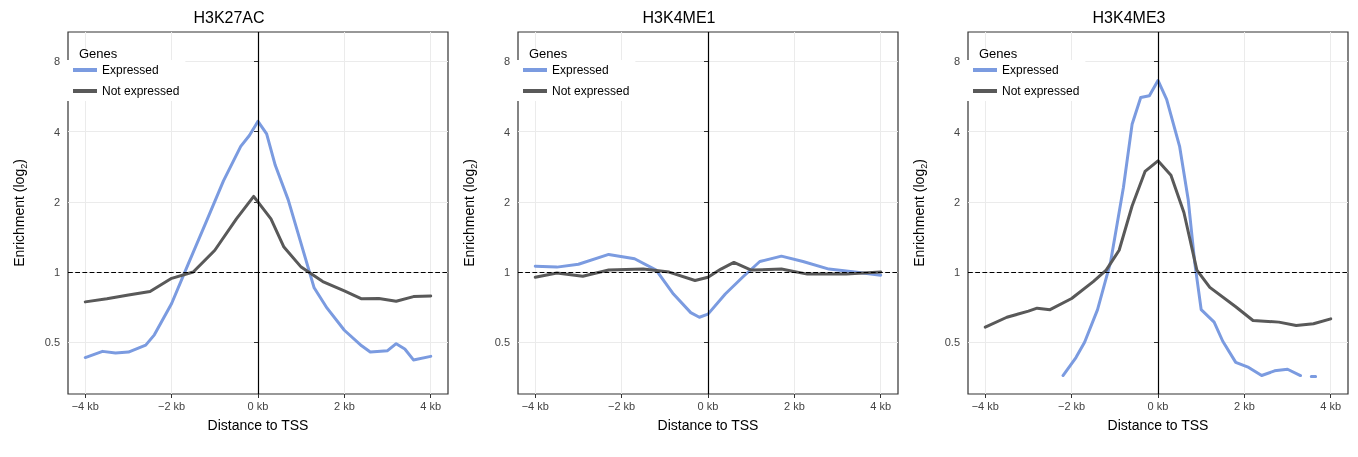 This screenshot has width=1358, height=457. I want to click on chart-title: H3K4ME3, so click(1129, 17).